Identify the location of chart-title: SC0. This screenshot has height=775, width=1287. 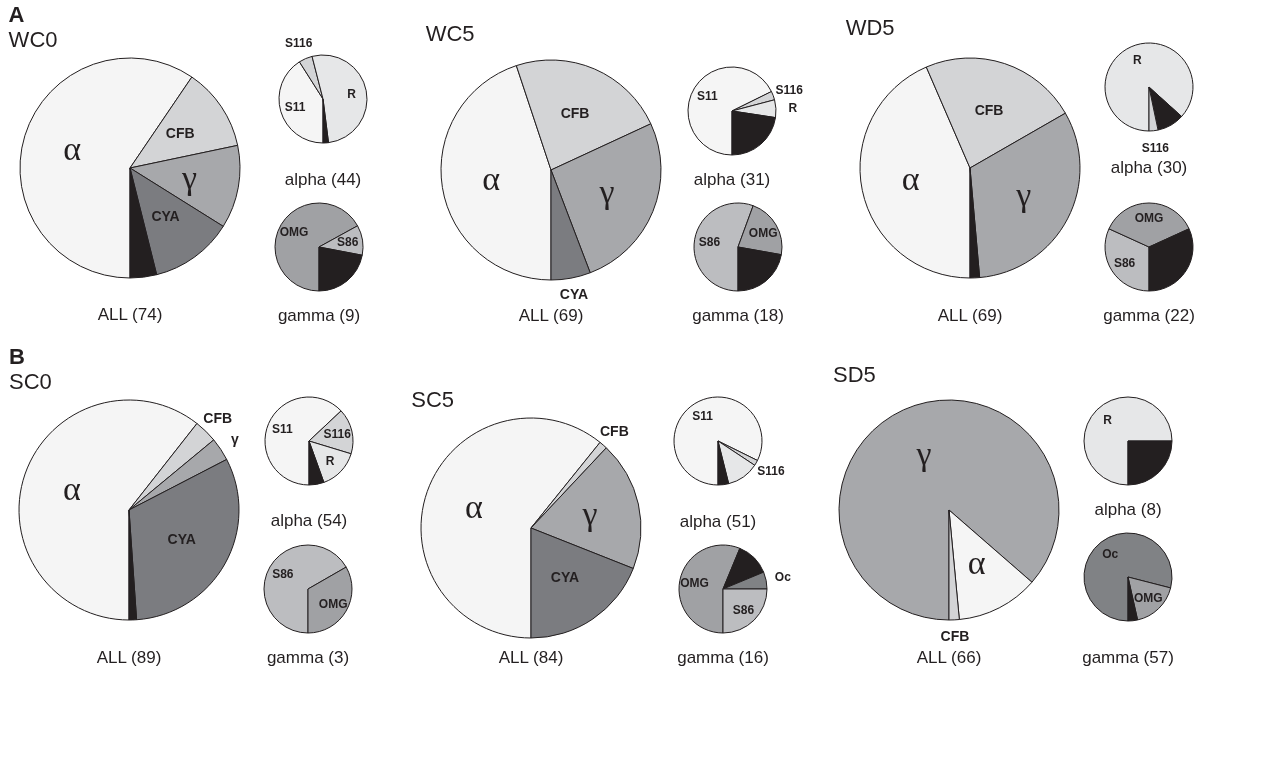
(30, 381).